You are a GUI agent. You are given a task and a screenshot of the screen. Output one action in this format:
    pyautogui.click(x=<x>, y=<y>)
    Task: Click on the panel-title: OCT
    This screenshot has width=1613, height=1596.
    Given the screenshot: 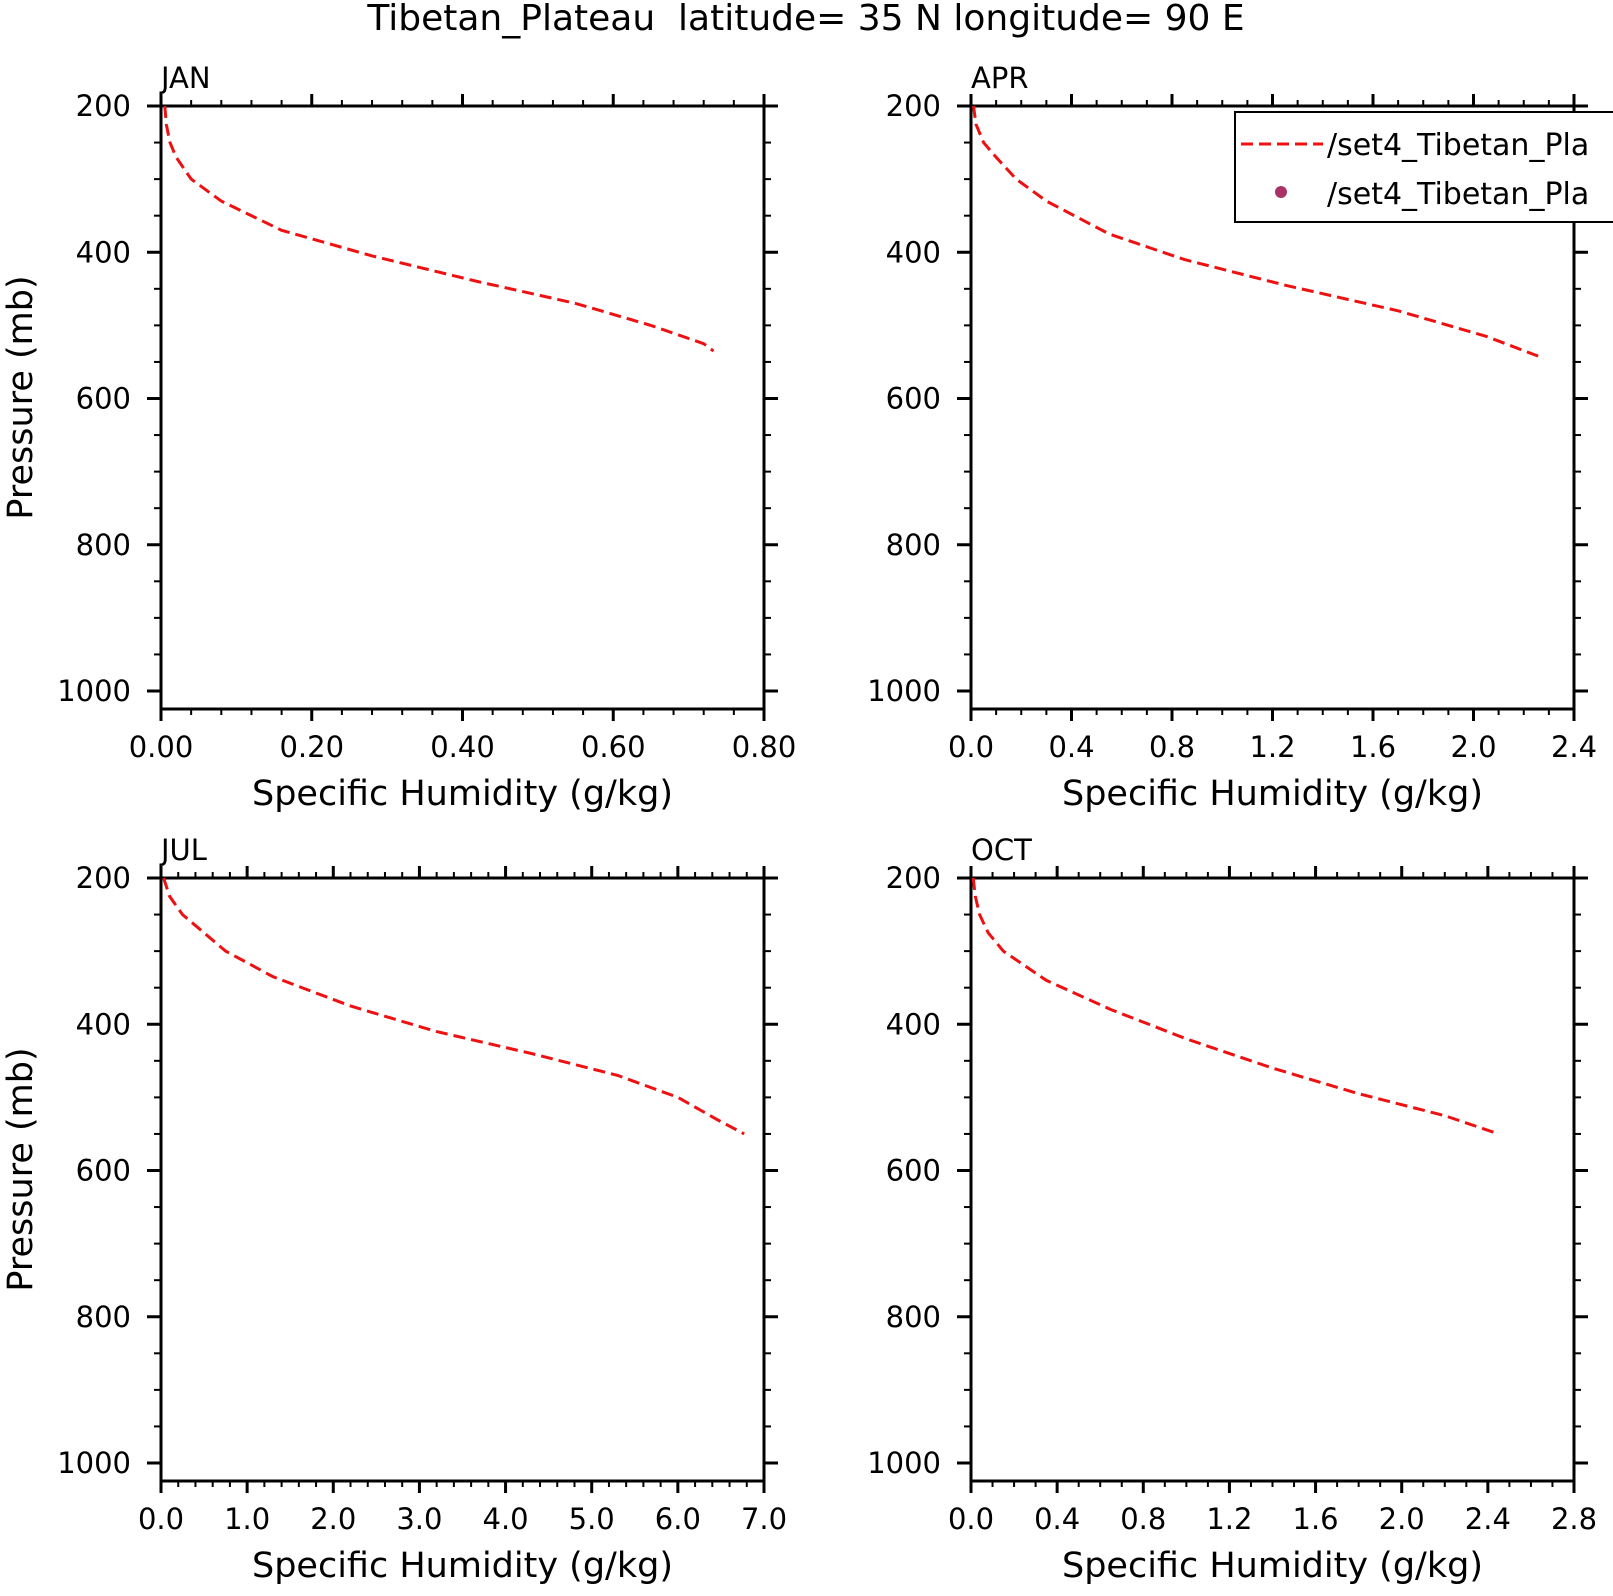 What is the action you would take?
    pyautogui.click(x=1001, y=850)
    